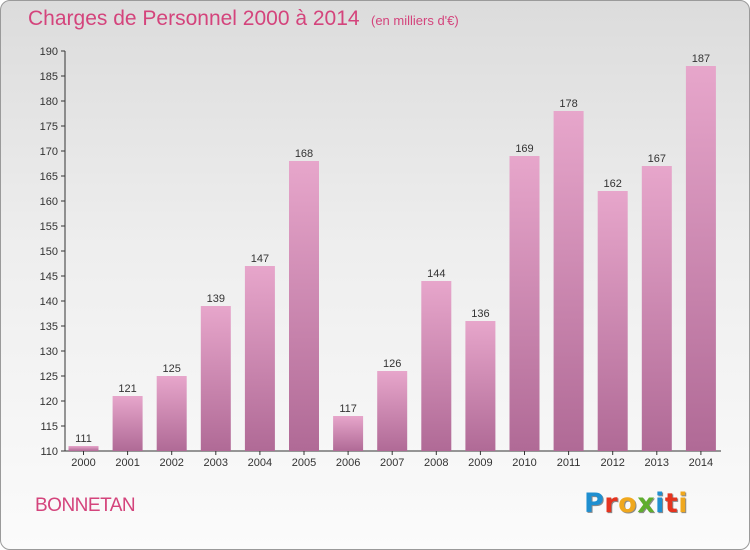 This screenshot has height=550, width=750. Describe the element at coordinates (612, 463) in the screenshot. I see `x-tick-label: 2012` at that location.